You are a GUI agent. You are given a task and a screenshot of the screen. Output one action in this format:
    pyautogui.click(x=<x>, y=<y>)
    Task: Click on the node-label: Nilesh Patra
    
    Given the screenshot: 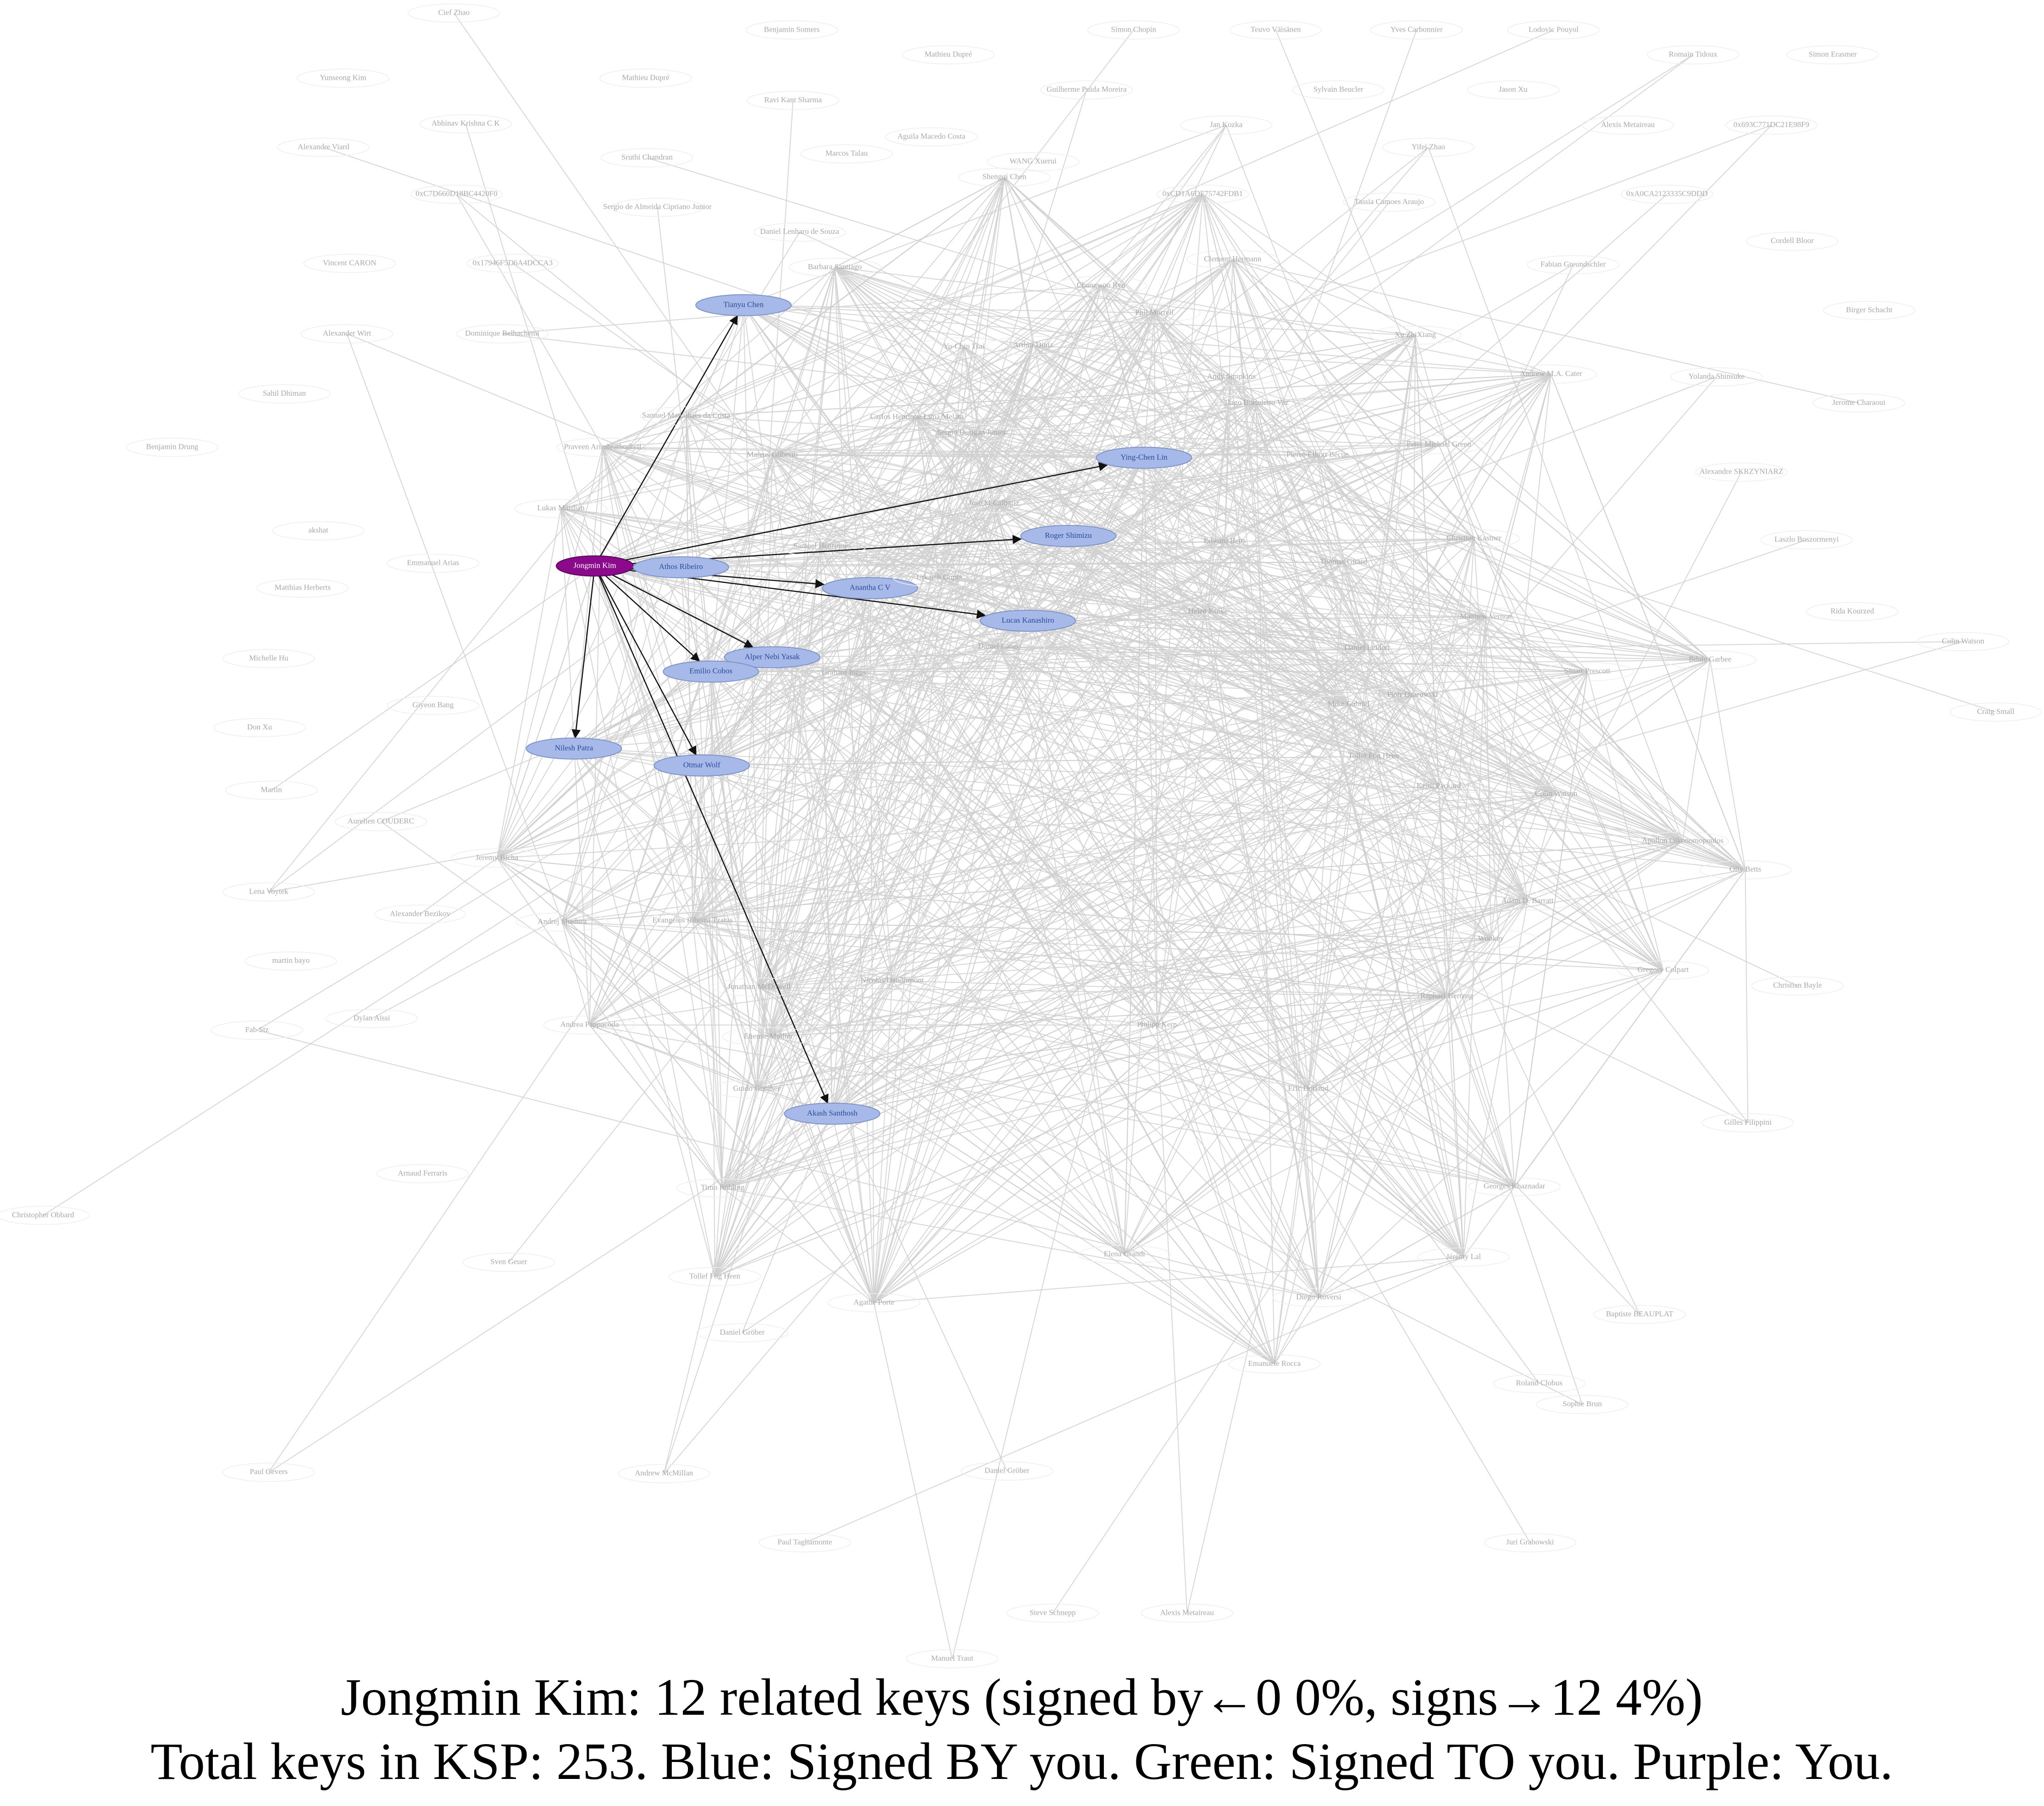 What is the action you would take?
    pyautogui.click(x=574, y=748)
    